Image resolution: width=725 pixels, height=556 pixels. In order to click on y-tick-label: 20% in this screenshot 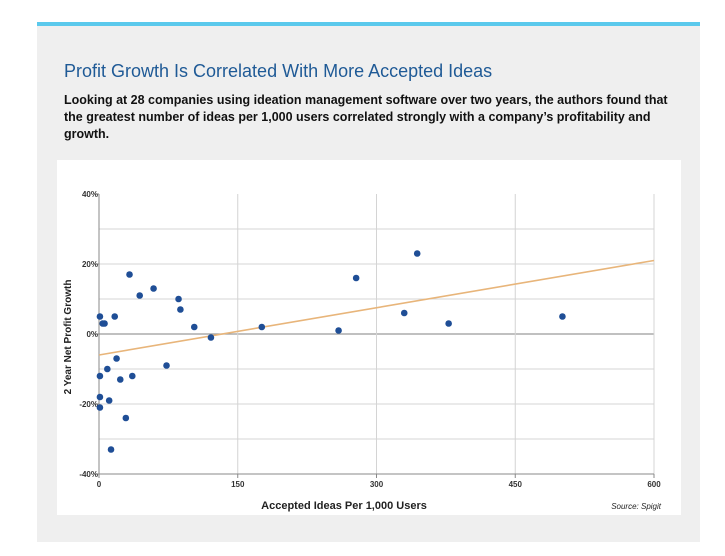, I will do `click(90, 264)`.